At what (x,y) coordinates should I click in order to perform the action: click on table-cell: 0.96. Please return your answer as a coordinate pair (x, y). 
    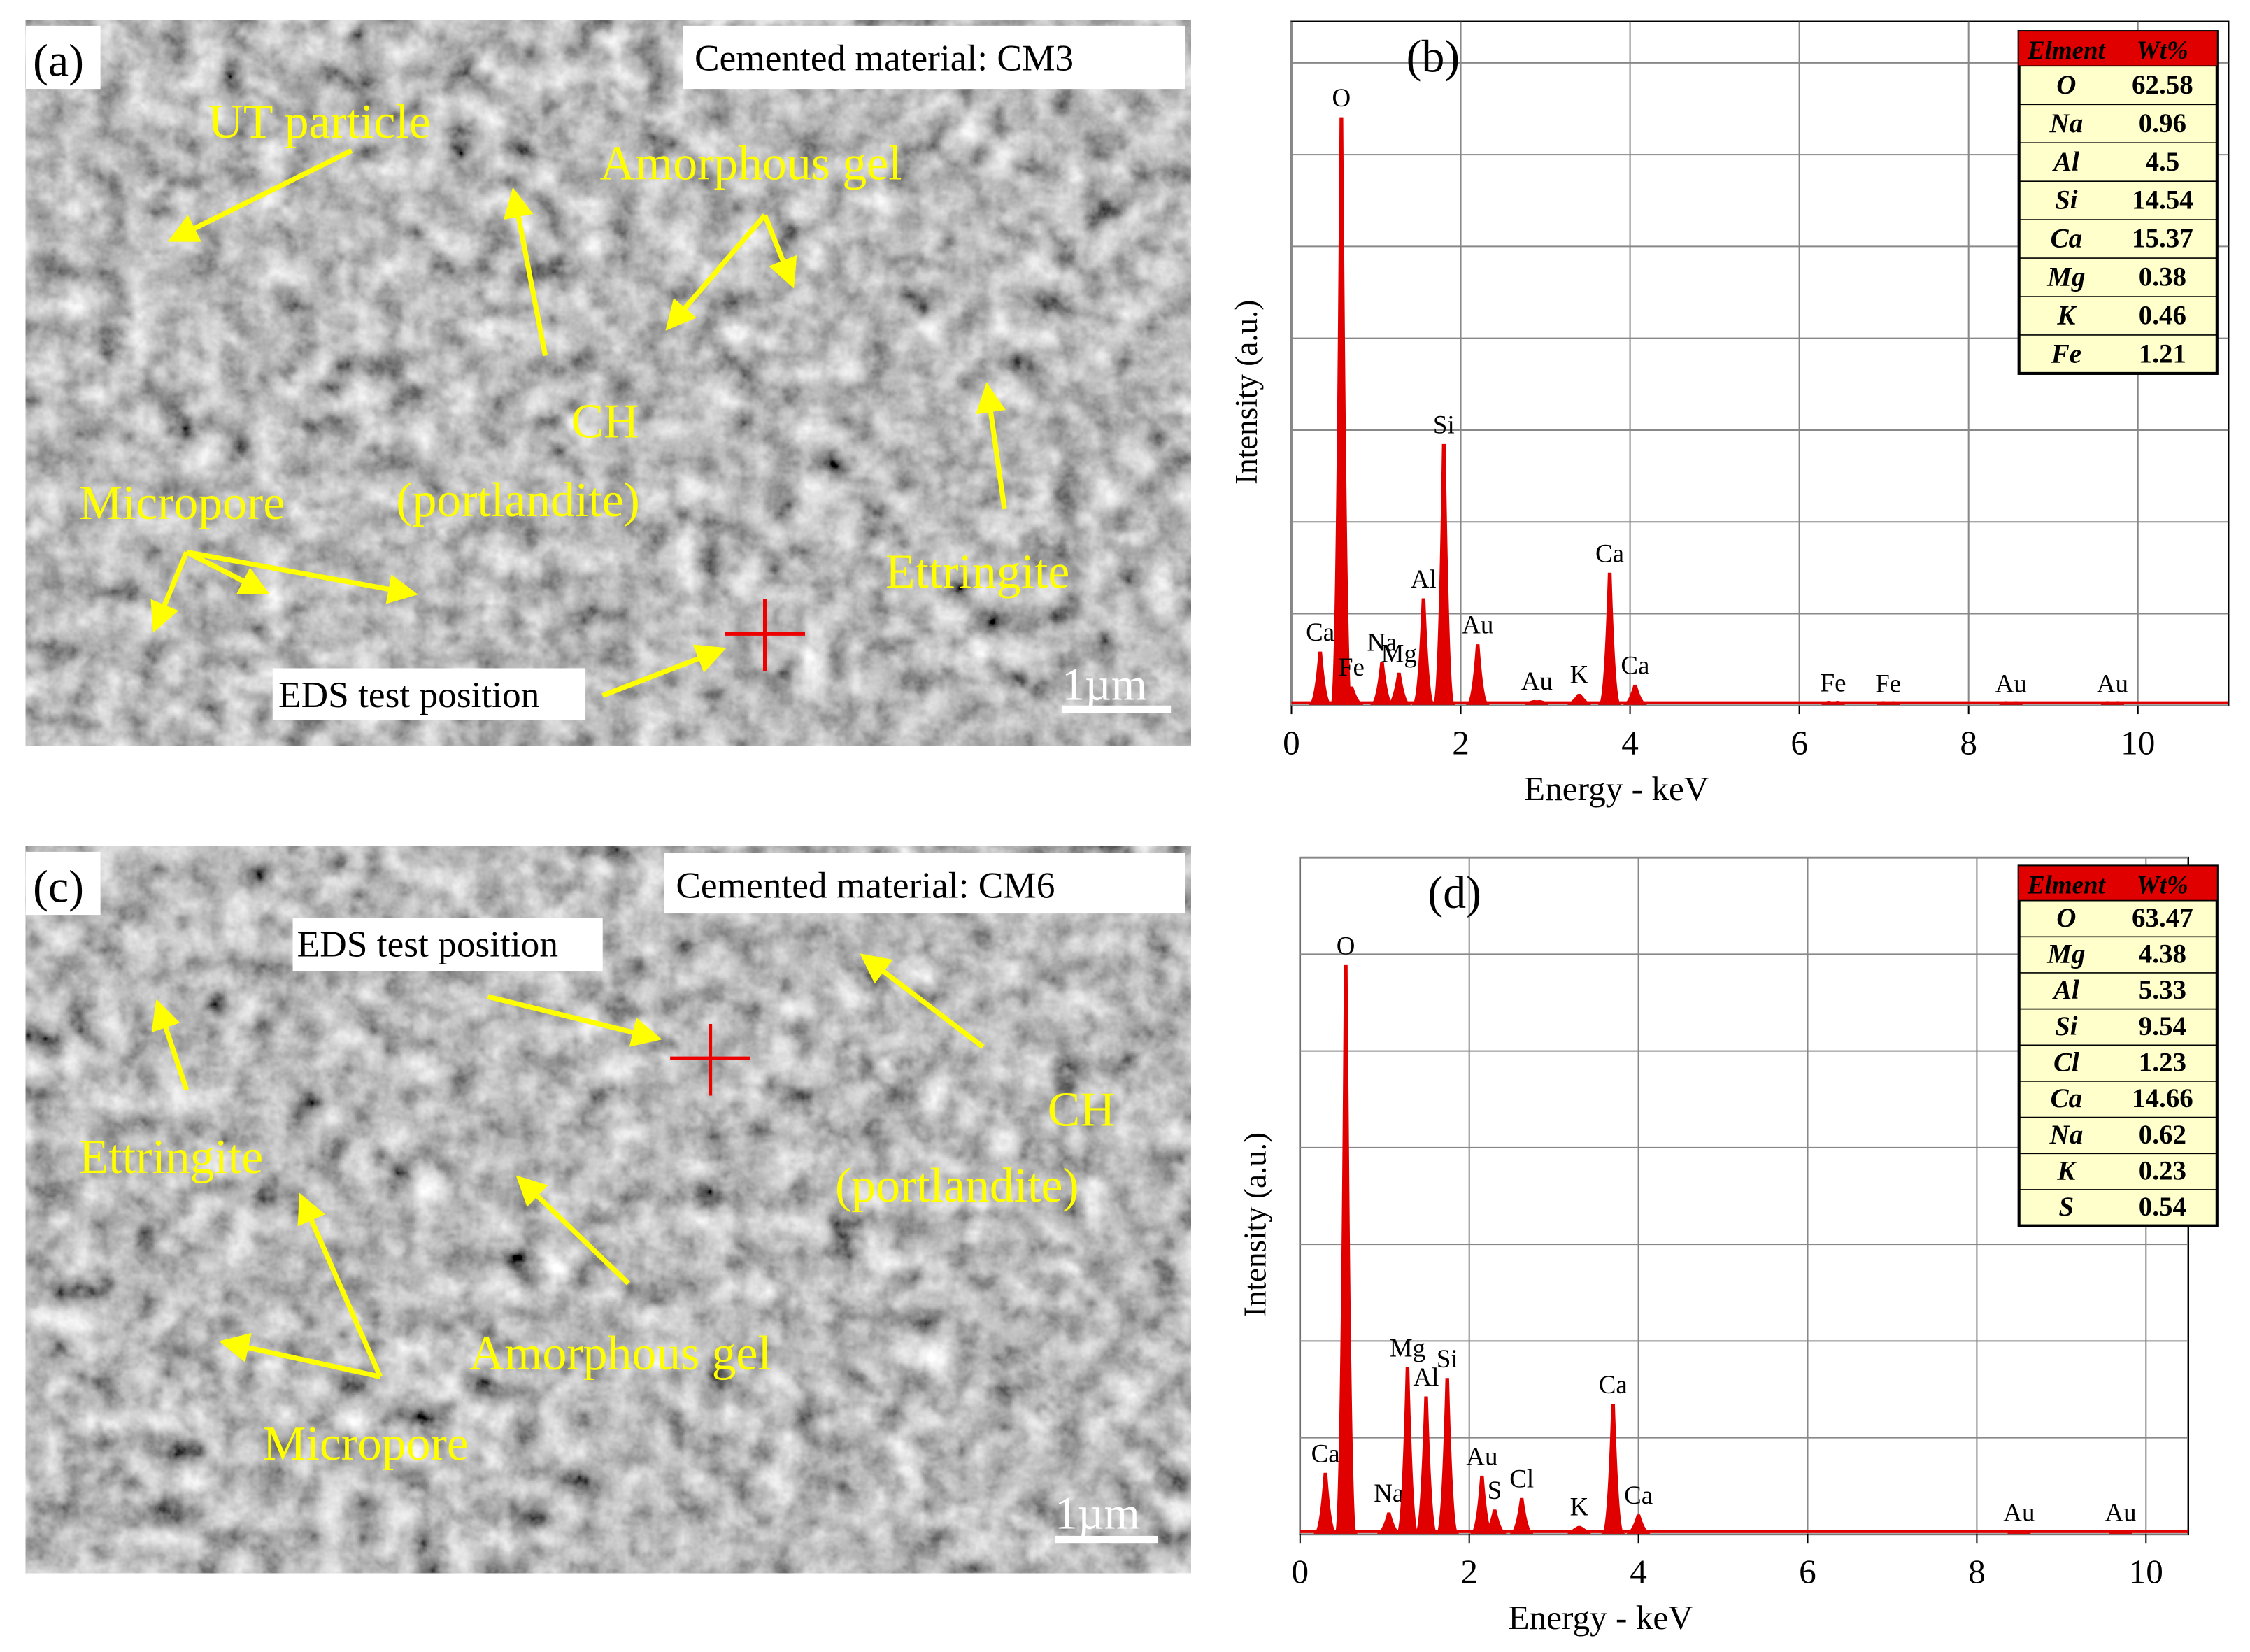
    Looking at the image, I should click on (2162, 123).